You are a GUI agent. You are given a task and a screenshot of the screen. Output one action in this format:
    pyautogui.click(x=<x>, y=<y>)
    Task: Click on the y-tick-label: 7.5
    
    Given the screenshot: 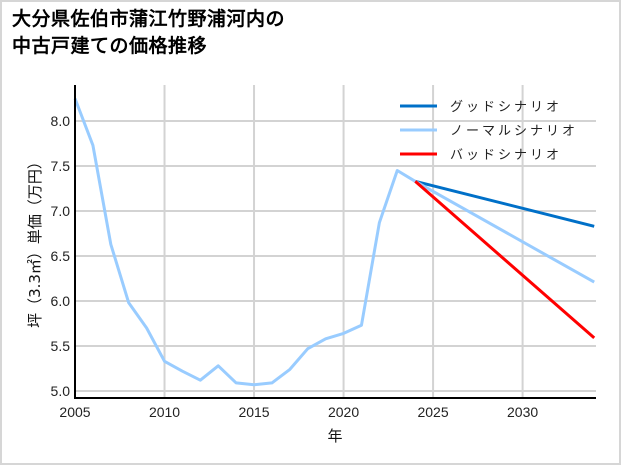 What is the action you would take?
    pyautogui.click(x=61, y=166)
    